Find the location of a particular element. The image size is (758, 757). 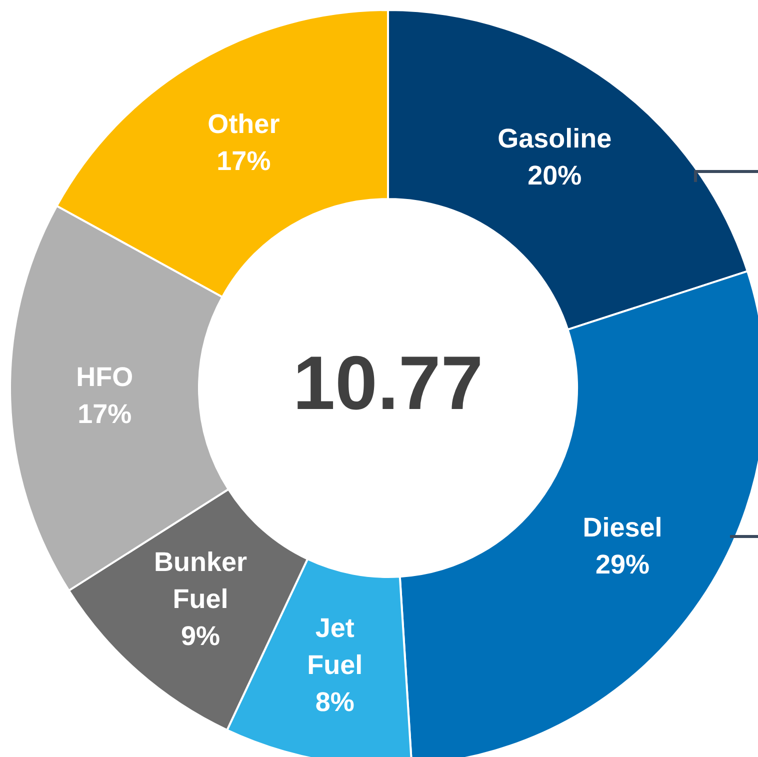

data-label: 20% is located at coordinates (555, 175).